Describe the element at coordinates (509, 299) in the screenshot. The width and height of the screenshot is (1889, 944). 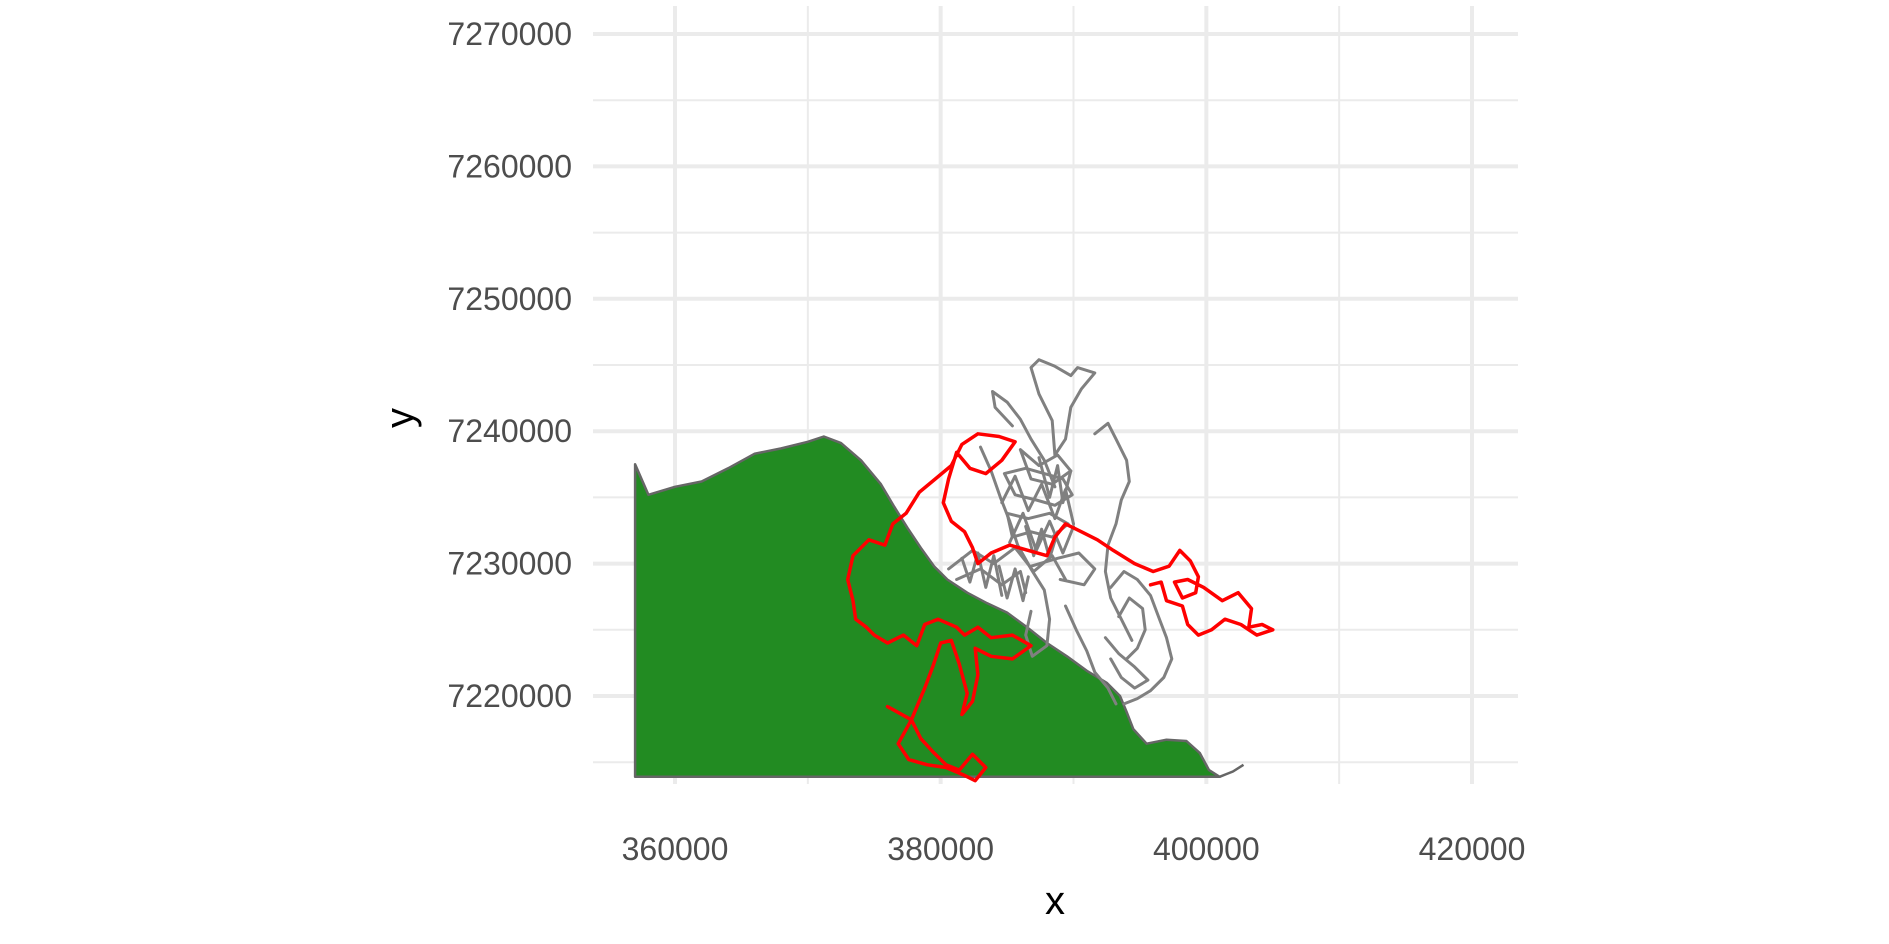
I see `y-tick-label: 7250000` at that location.